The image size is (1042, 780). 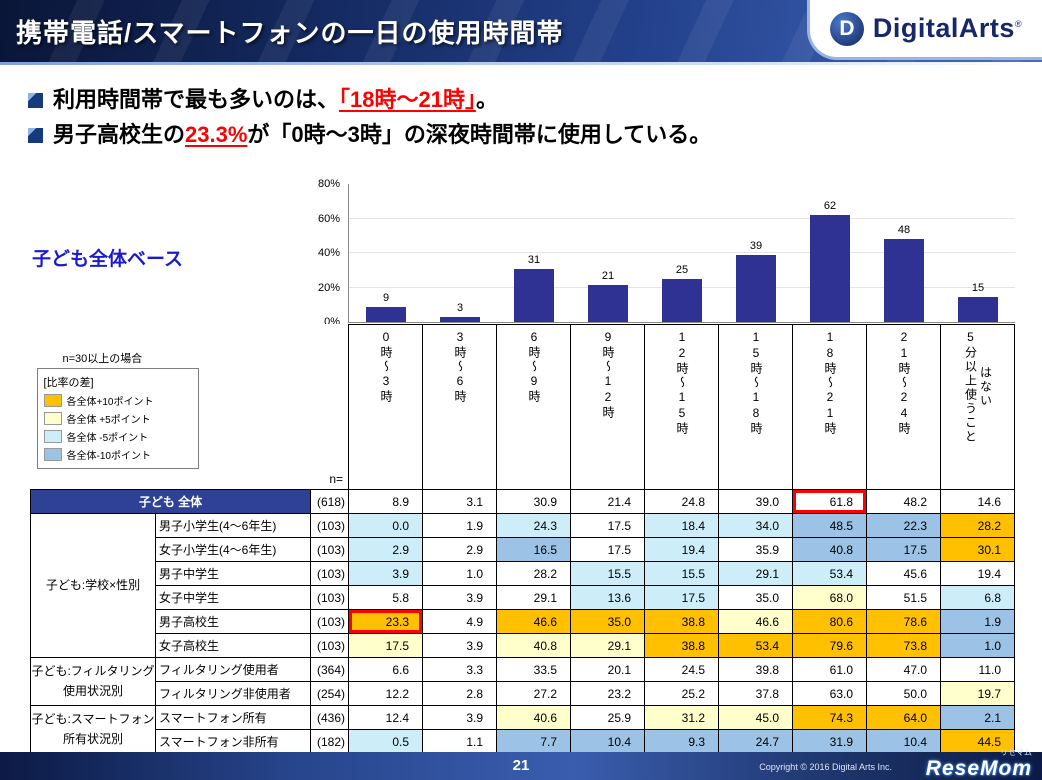 I want to click on digital-arts-logo: D DigitalArts®, so click(x=924, y=30).